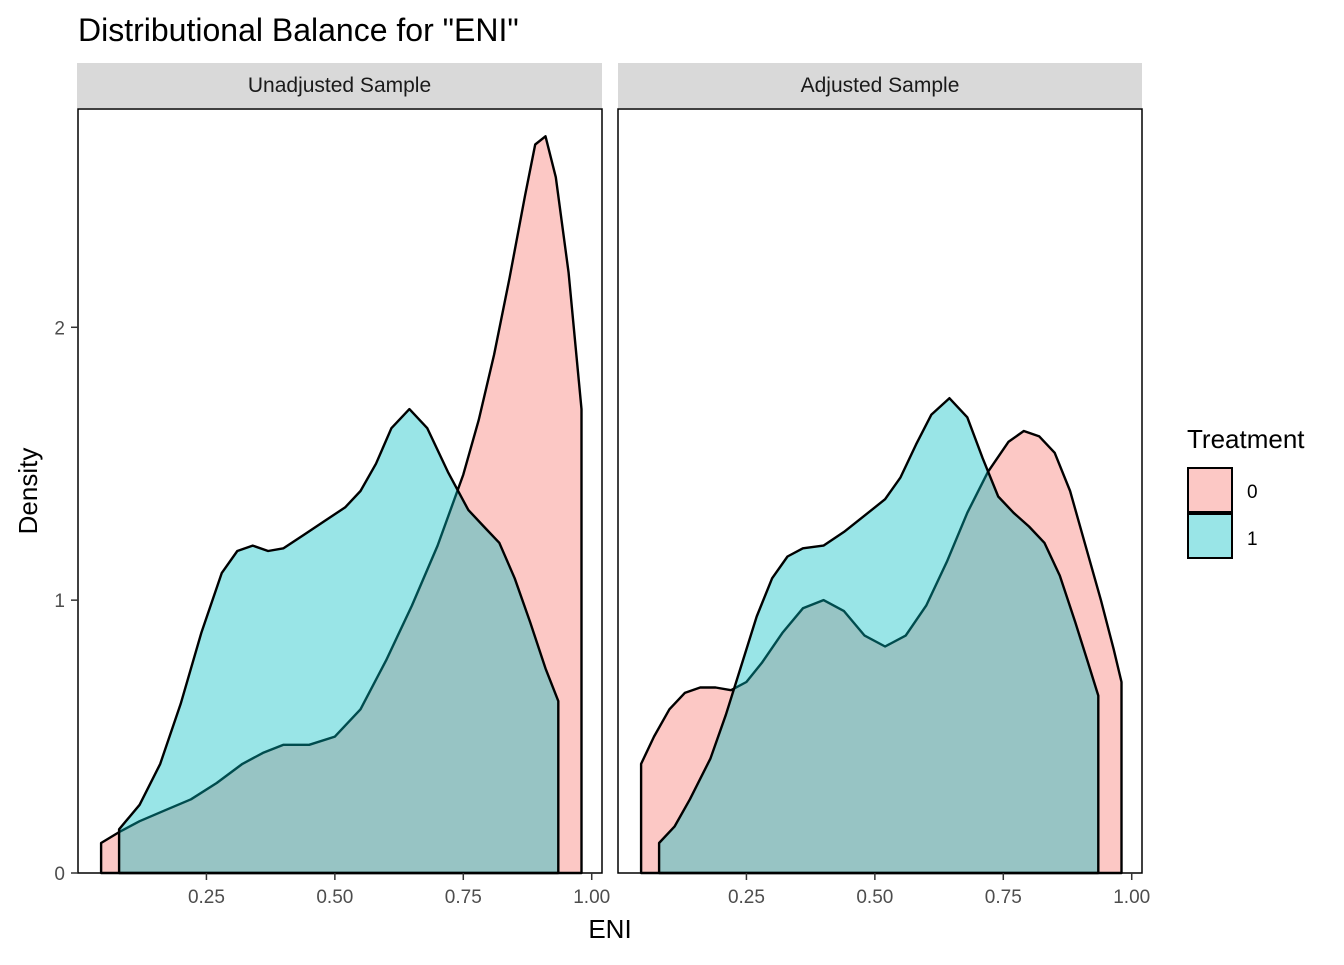  I want to click on x-axis-title: ENI, so click(609, 929).